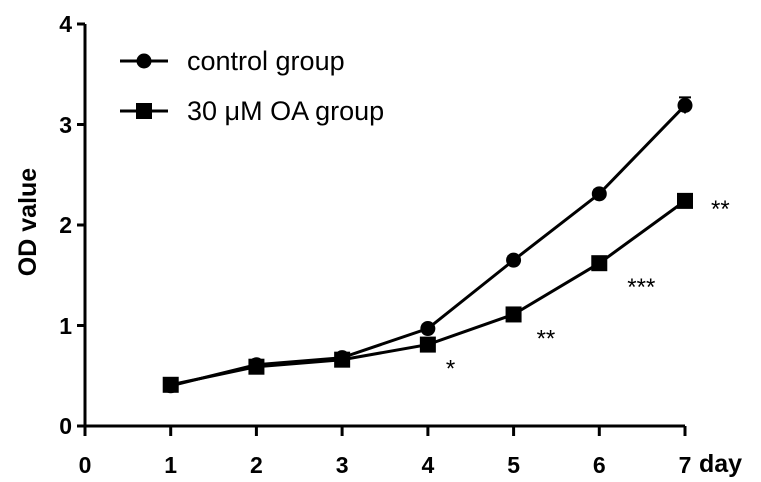 The width and height of the screenshot is (761, 482). What do you see at coordinates (144, 61) in the screenshot?
I see `legend-marker-circle` at bounding box center [144, 61].